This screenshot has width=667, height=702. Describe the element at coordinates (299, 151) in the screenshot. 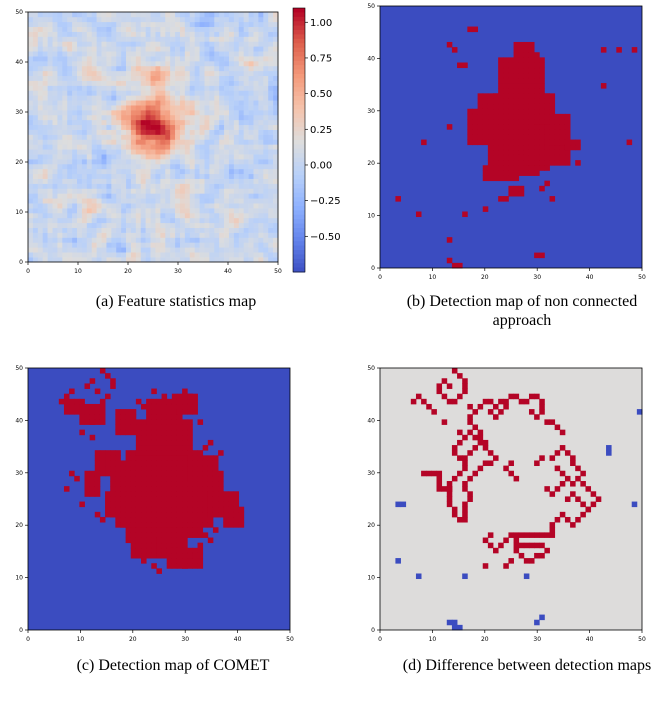

I see `colorbar-a-segment` at that location.